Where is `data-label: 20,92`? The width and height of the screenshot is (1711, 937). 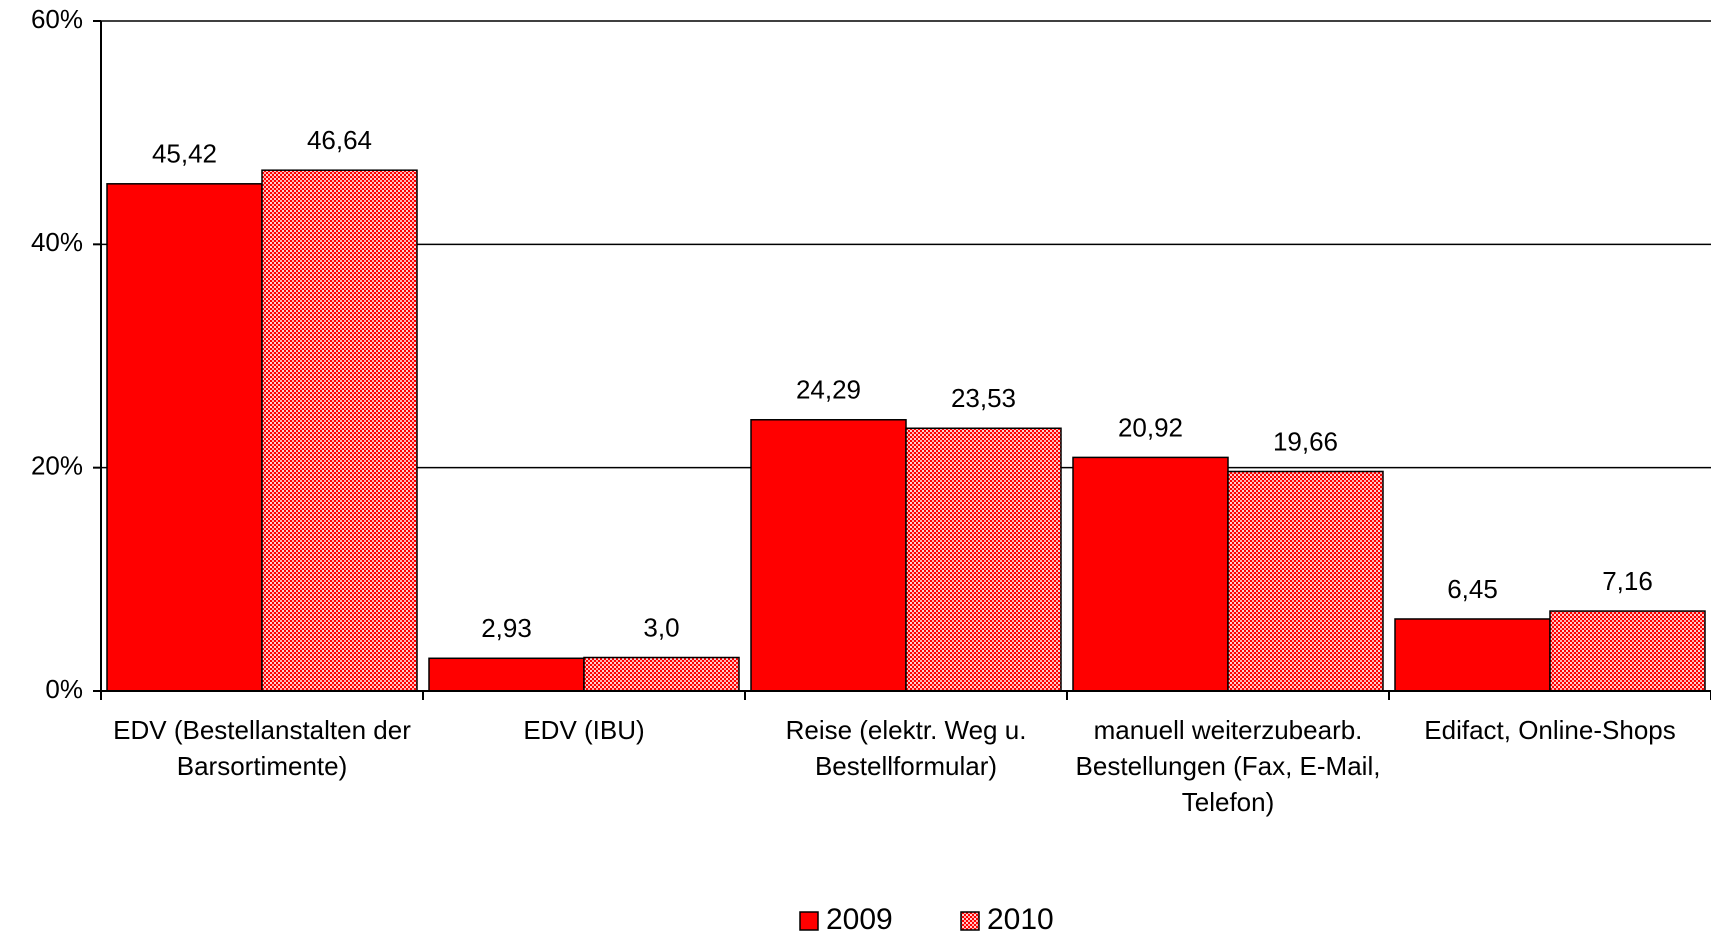
data-label: 20,92 is located at coordinates (1150, 427).